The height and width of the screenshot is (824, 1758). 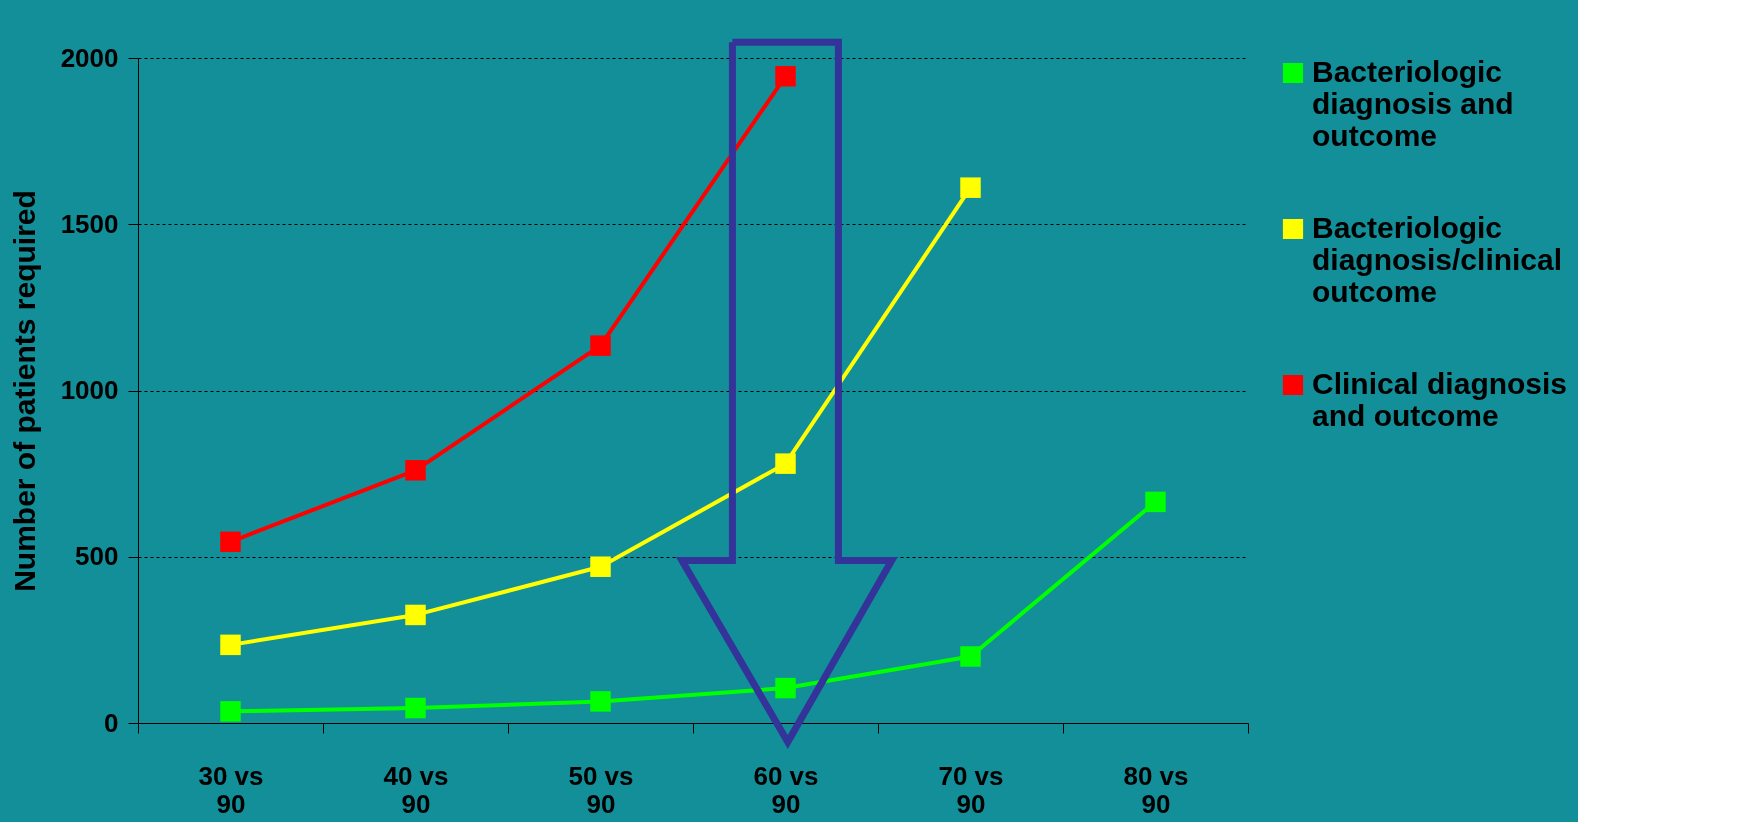 What do you see at coordinates (786, 789) in the screenshot?
I see `x-tick-label: 60 vs 90` at bounding box center [786, 789].